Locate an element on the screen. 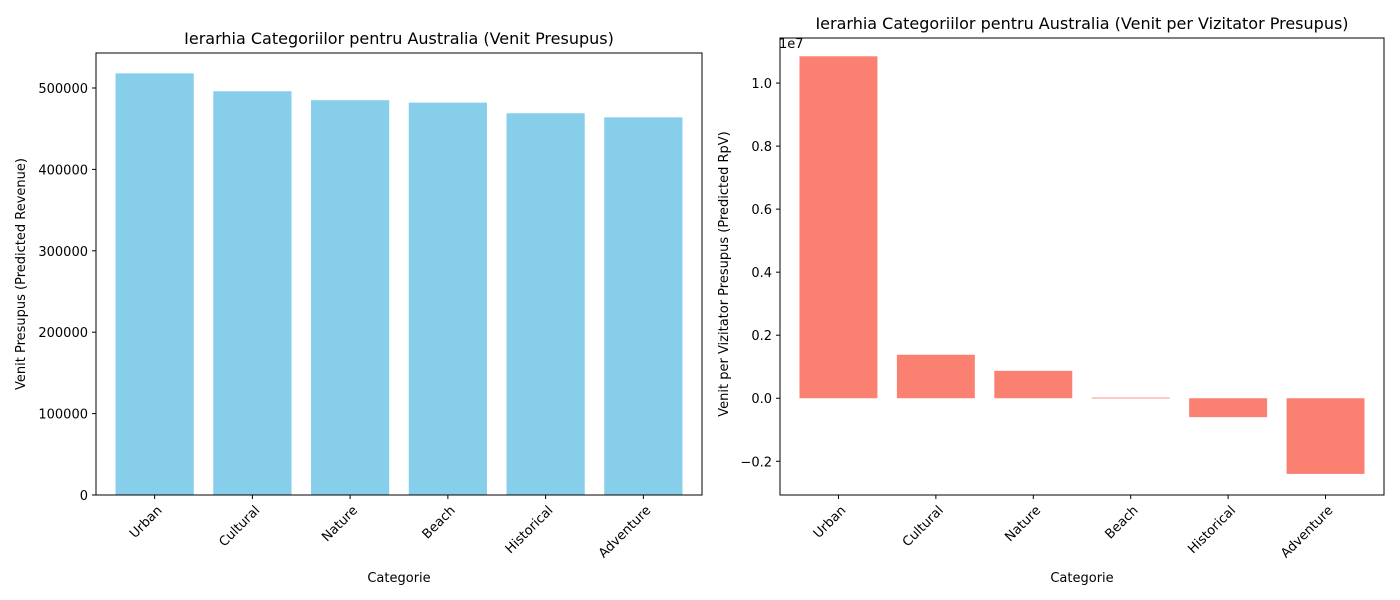 Image resolution: width=1400 pixels, height=600 pixels. y-tick-label: 300000 is located at coordinates (63, 252).